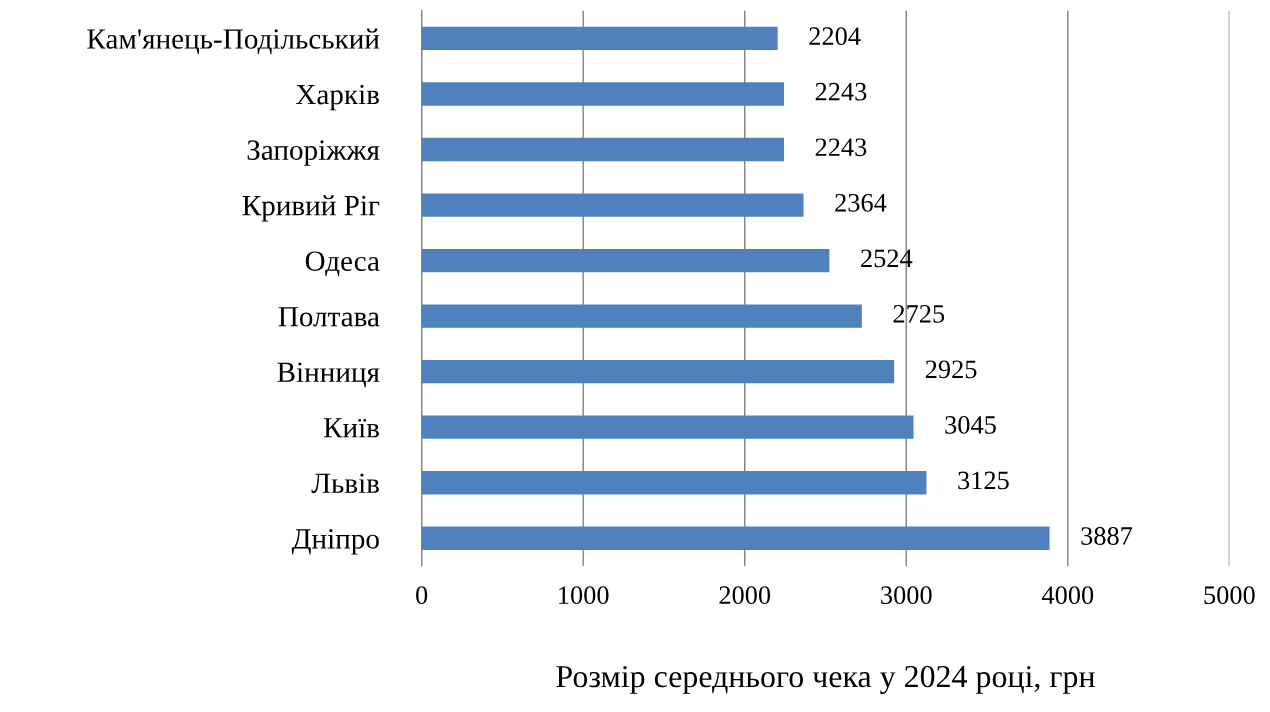 The width and height of the screenshot is (1270, 712). Describe the element at coordinates (1107, 536) in the screenshot. I see `data-label: 3887` at that location.